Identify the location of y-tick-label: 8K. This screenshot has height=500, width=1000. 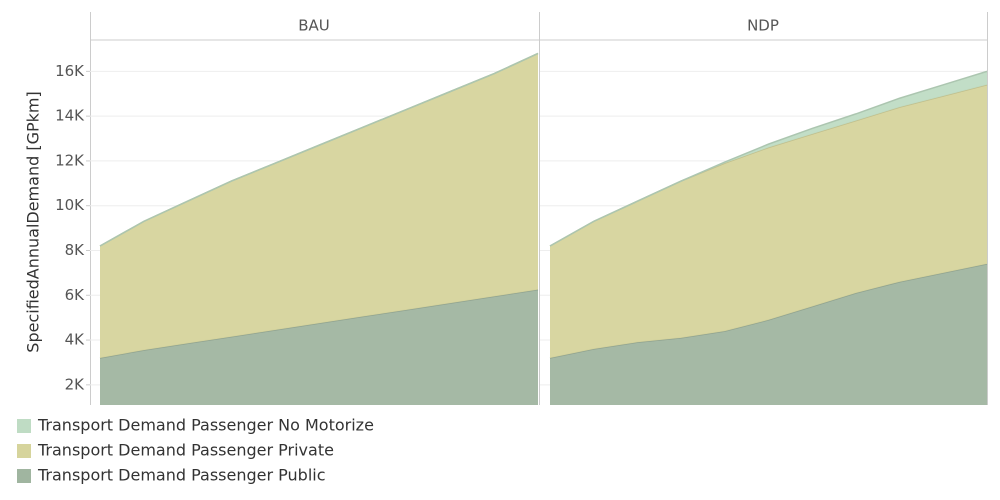
(75, 250).